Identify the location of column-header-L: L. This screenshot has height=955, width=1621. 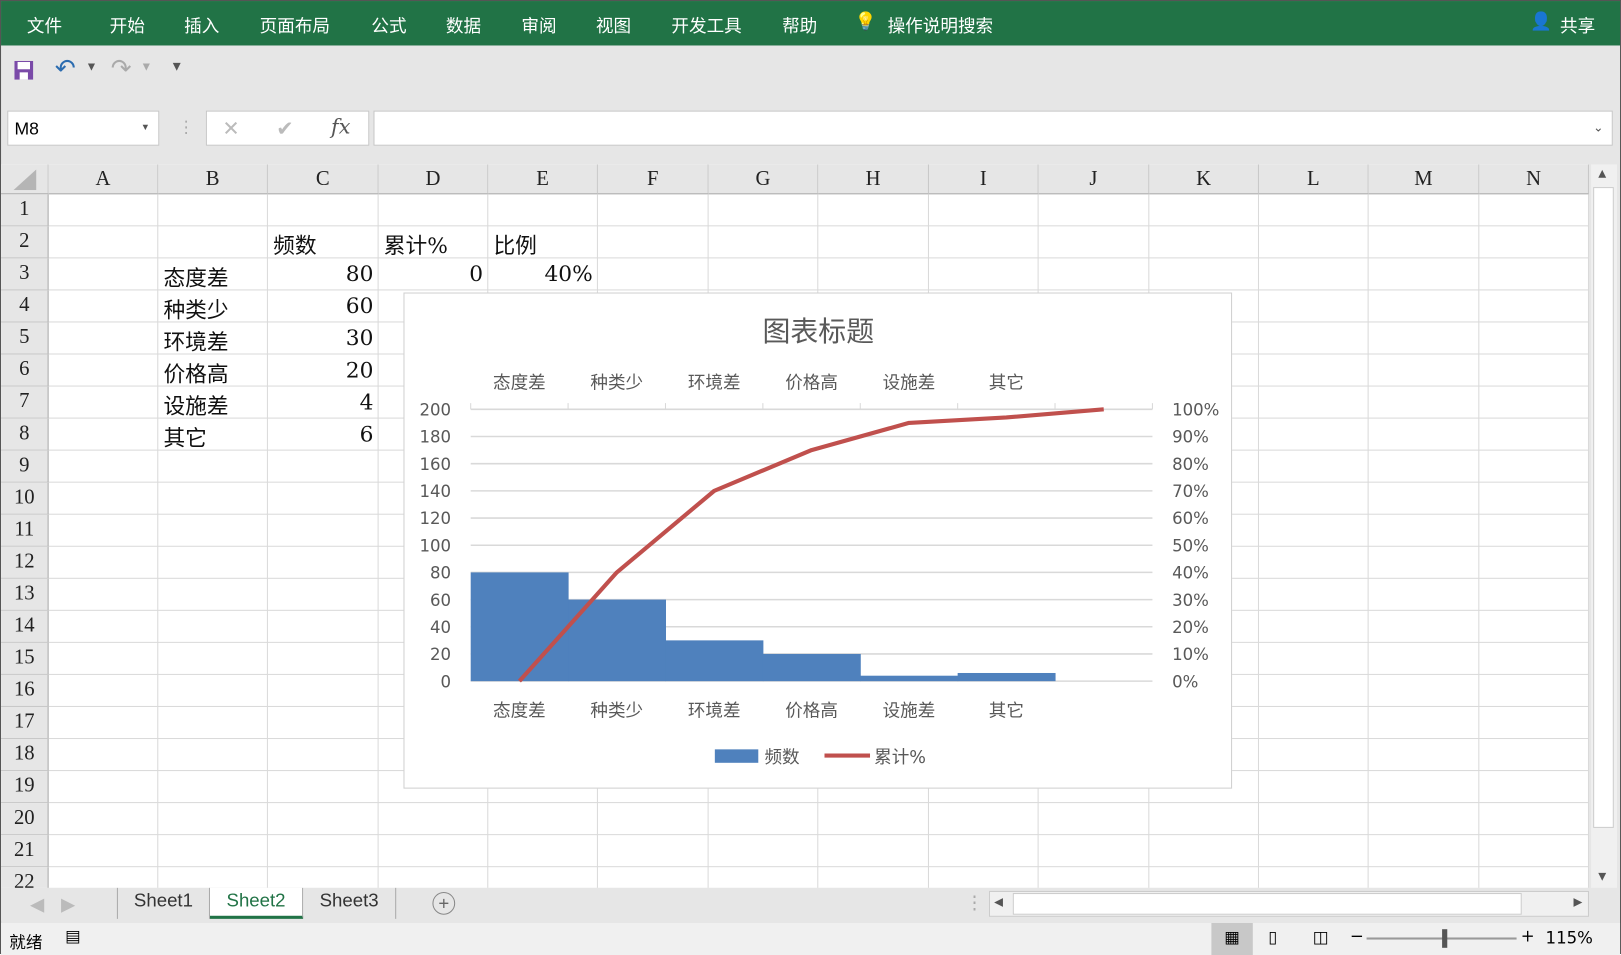
(1314, 179).